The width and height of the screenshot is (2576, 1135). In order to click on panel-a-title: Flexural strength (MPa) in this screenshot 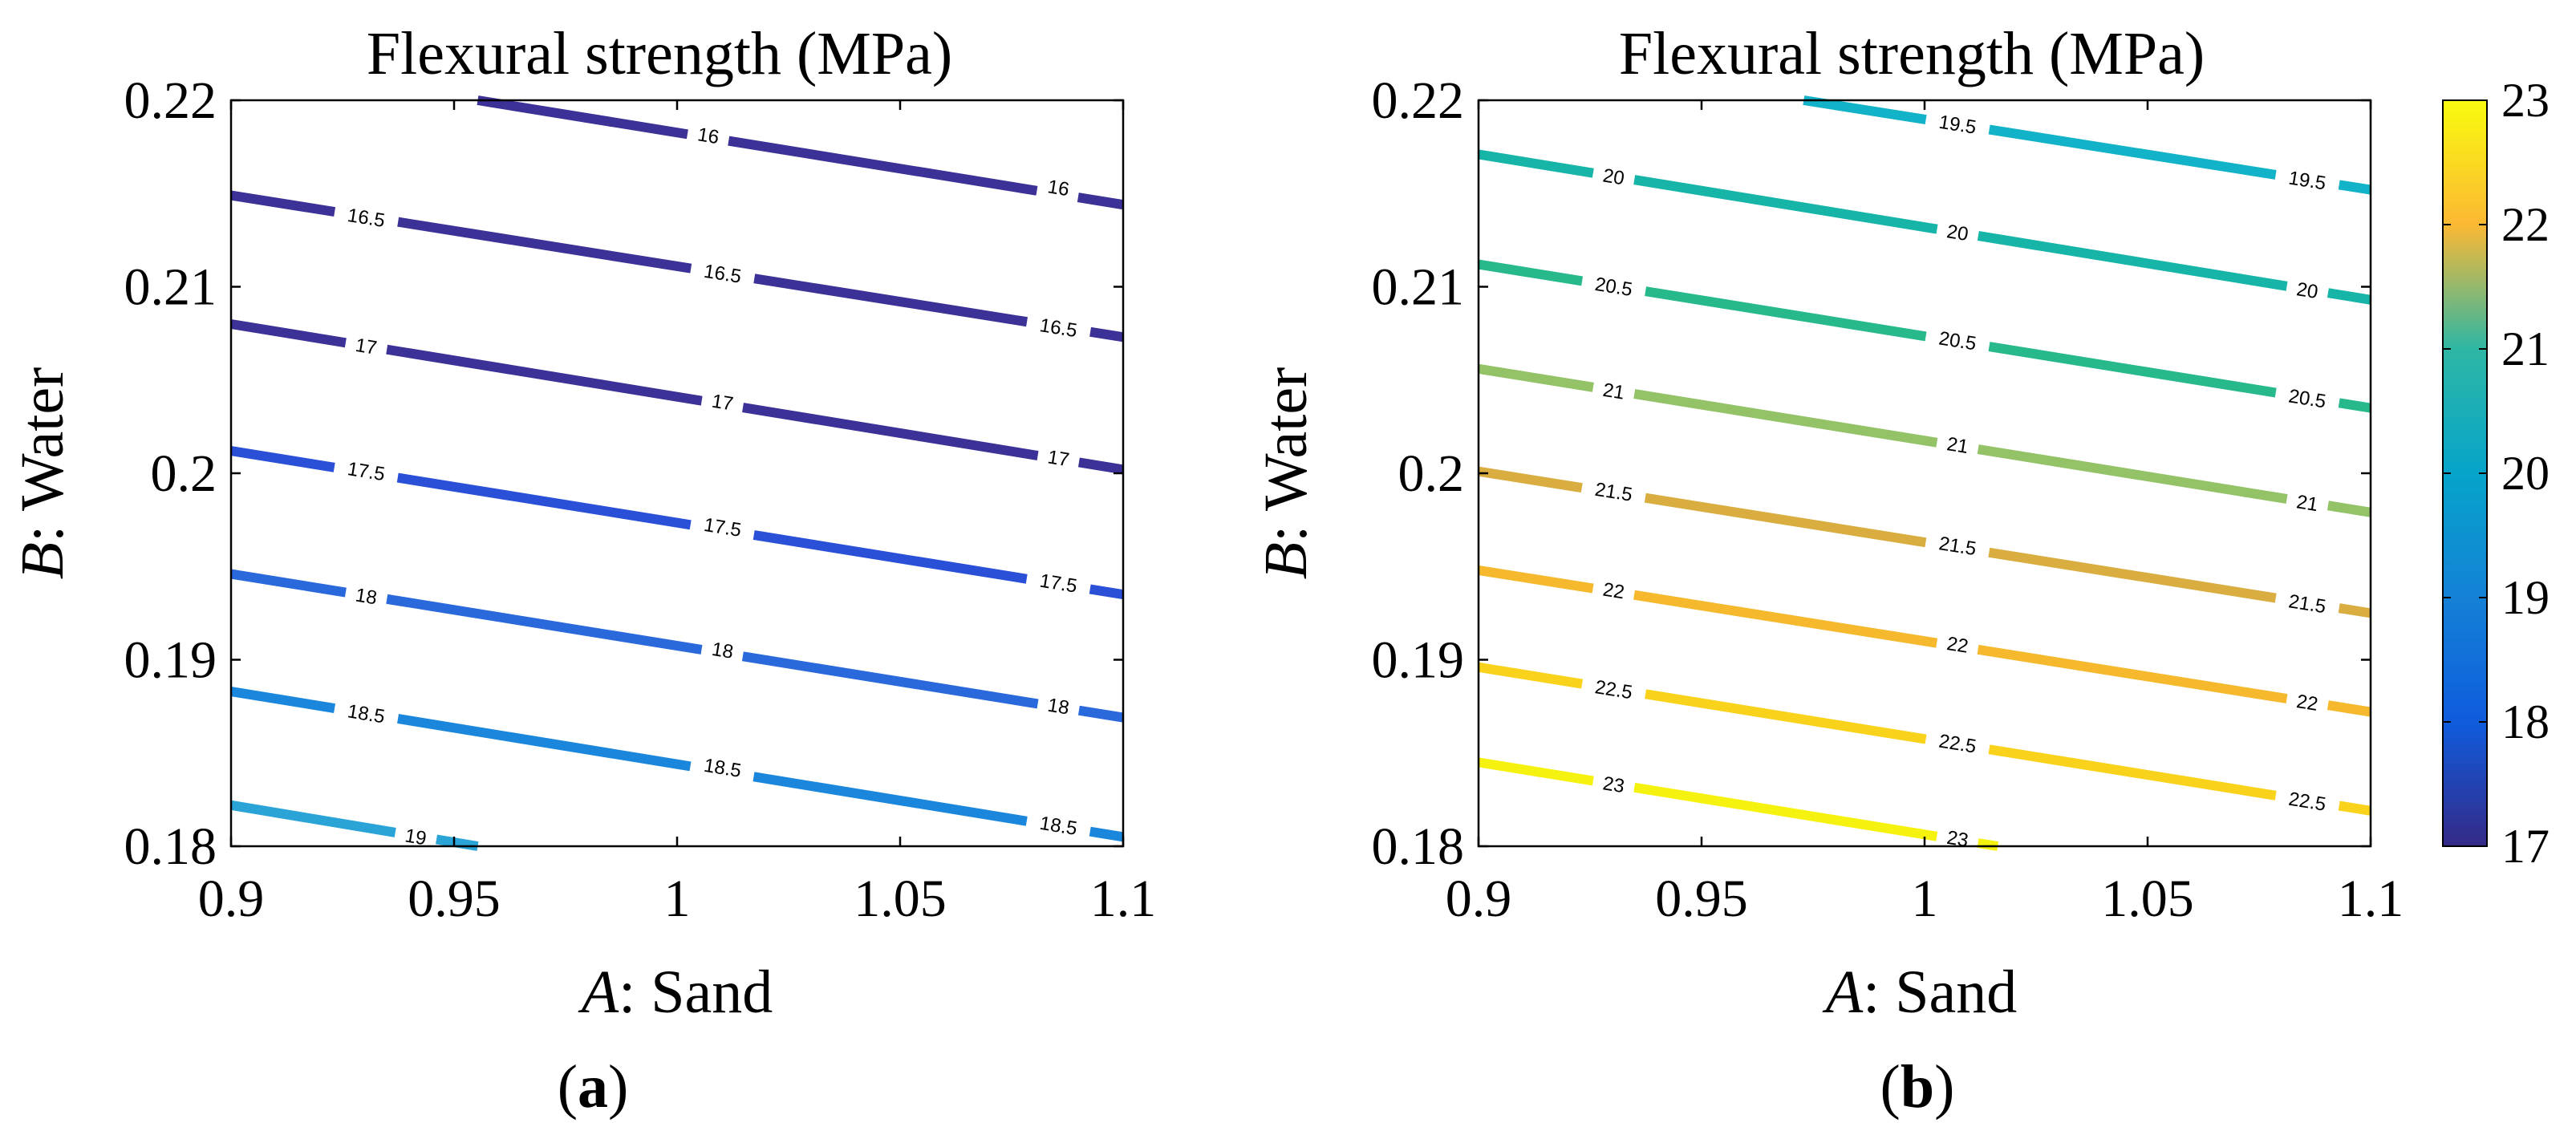, I will do `click(659, 53)`.